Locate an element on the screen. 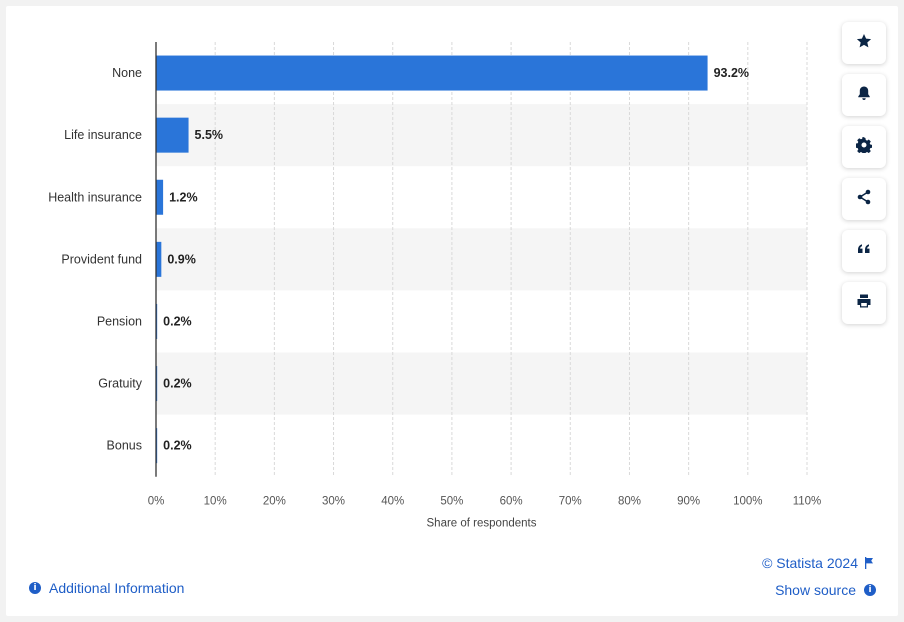 The height and width of the screenshot is (622, 904). print-button is located at coordinates (864, 303).